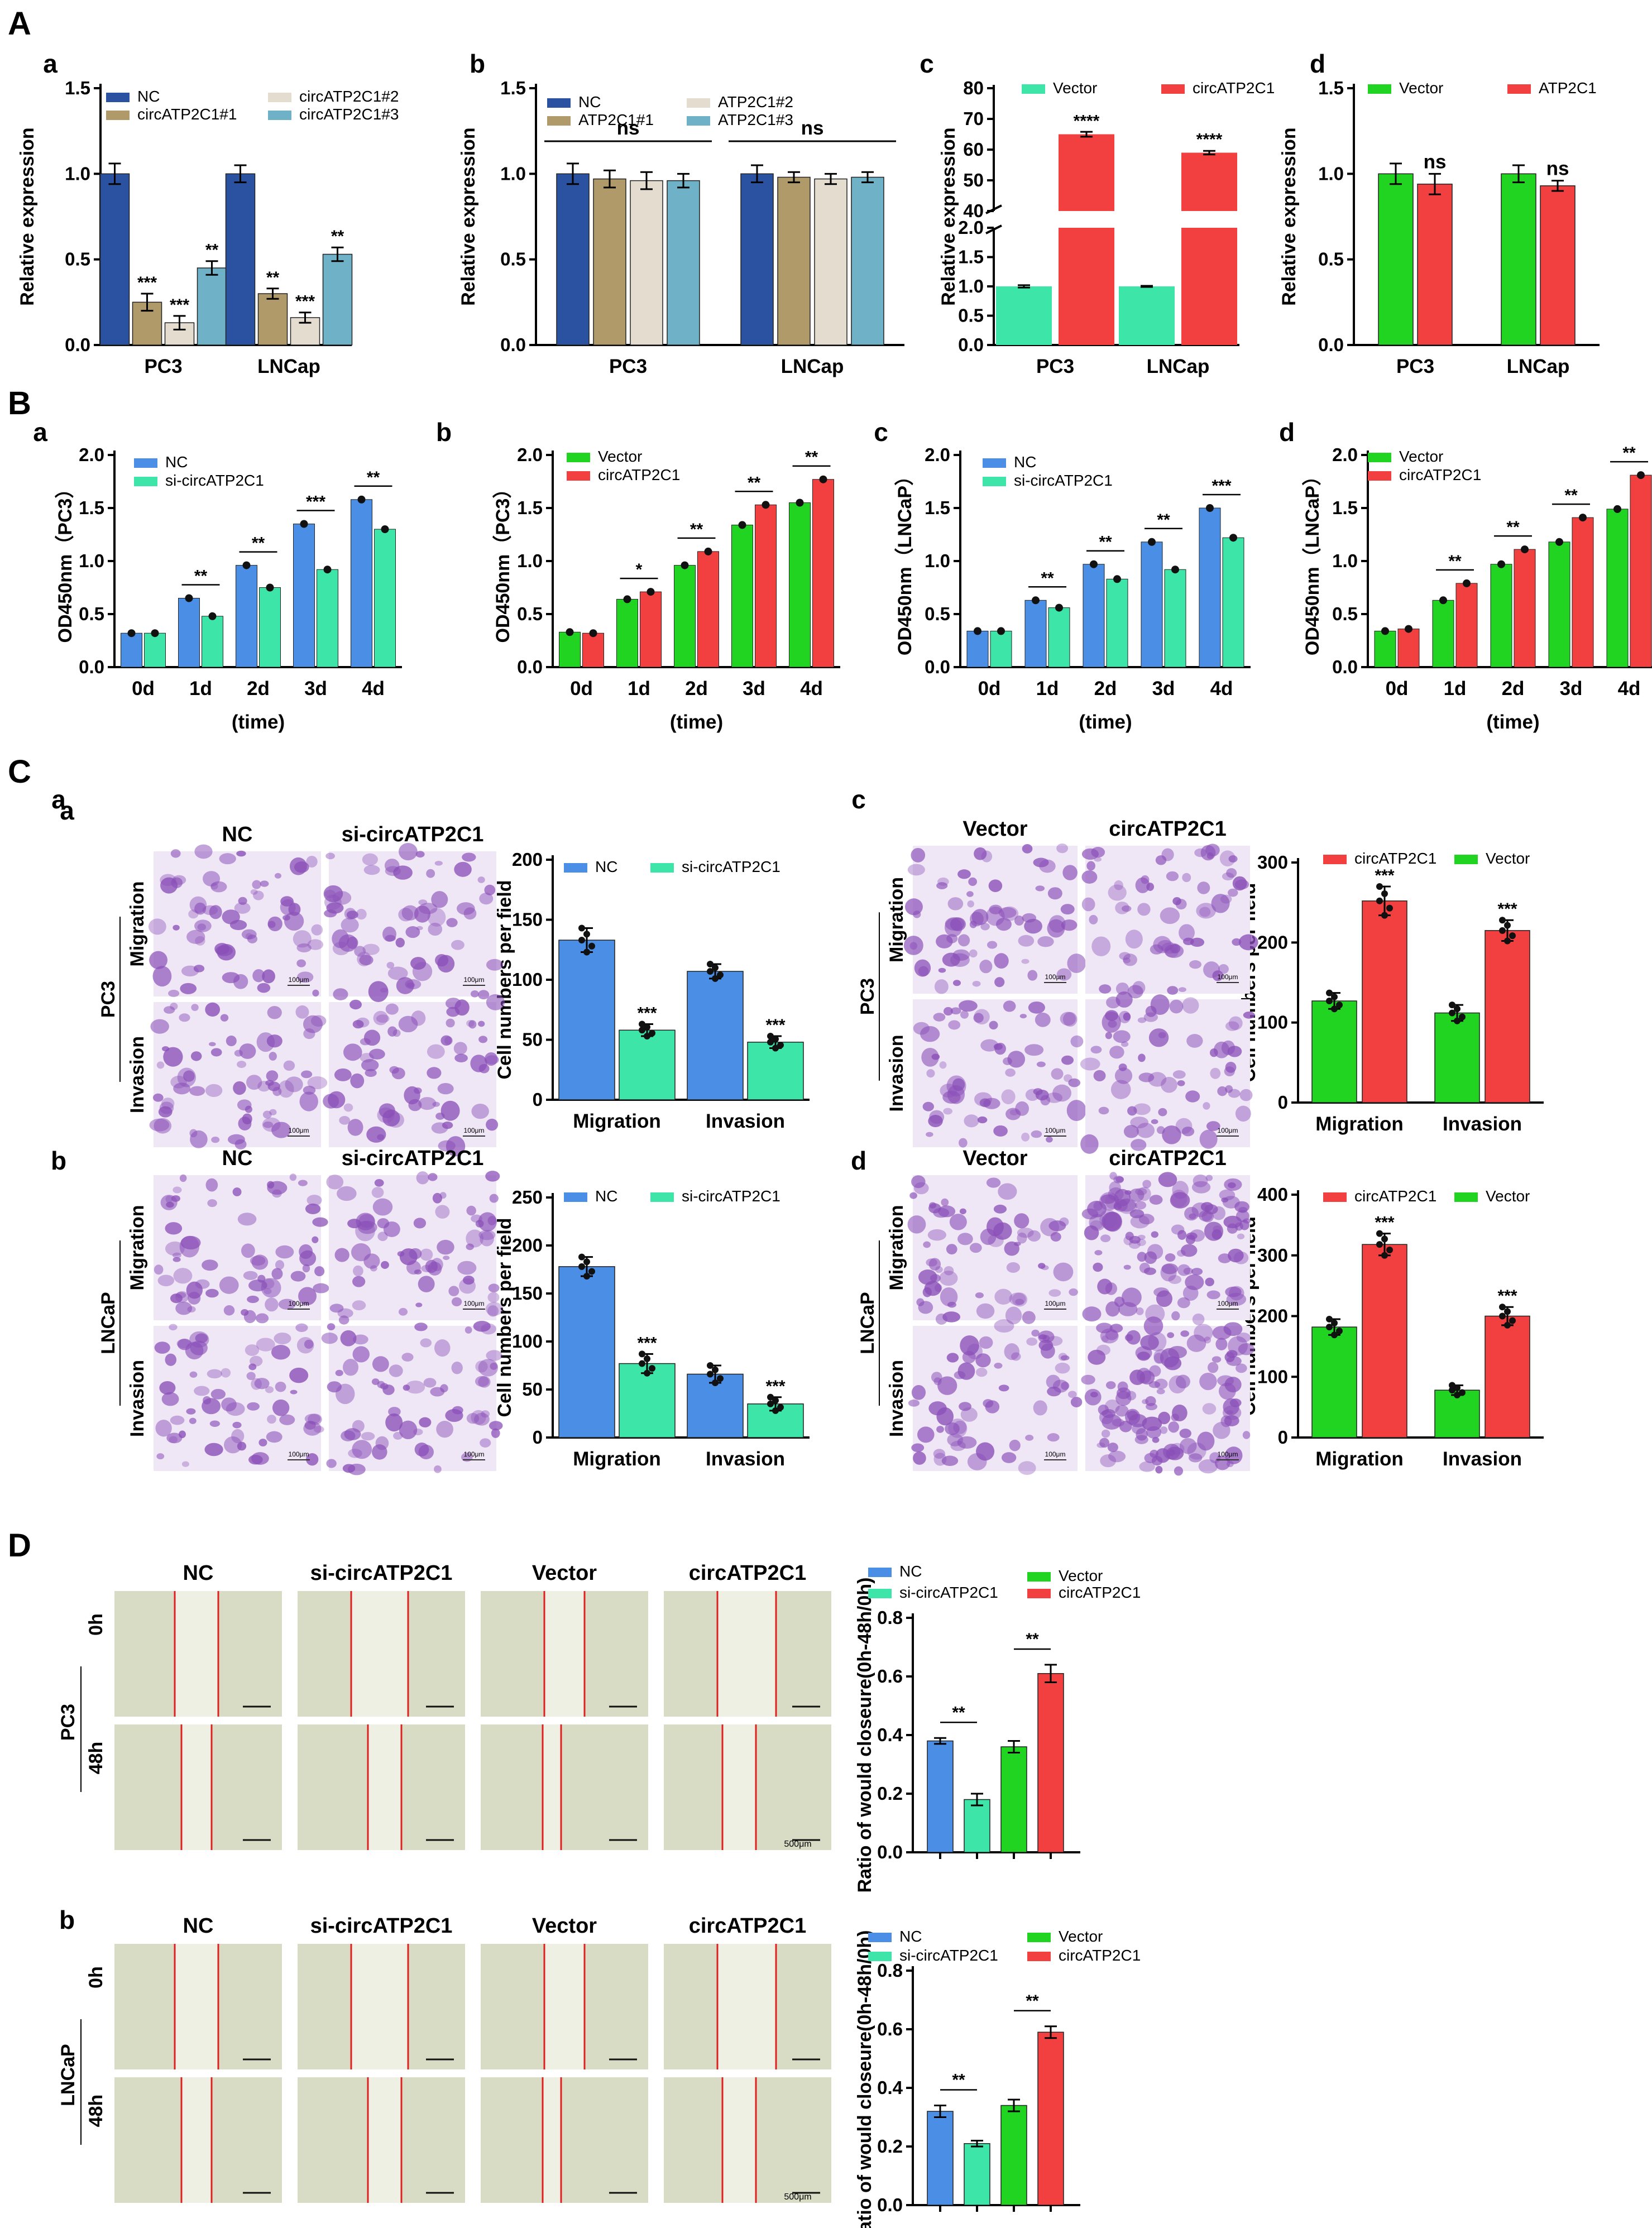 This screenshot has height=2228, width=1652. I want to click on micro-cb-0-0-cell, so click(237, 1192).